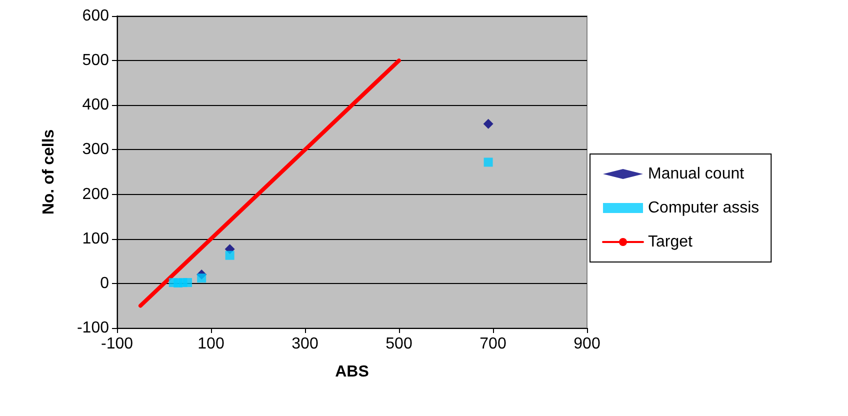 The height and width of the screenshot is (416, 848). What do you see at coordinates (704, 208) in the screenshot?
I see `legend-label: Computer assis` at bounding box center [704, 208].